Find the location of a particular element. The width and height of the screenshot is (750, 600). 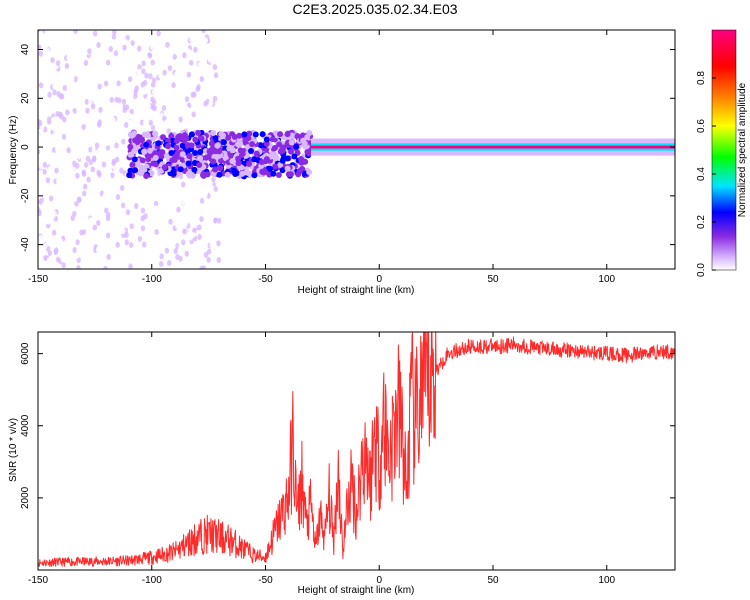

colorbar-tick-label: 0.6 is located at coordinates (701, 126).